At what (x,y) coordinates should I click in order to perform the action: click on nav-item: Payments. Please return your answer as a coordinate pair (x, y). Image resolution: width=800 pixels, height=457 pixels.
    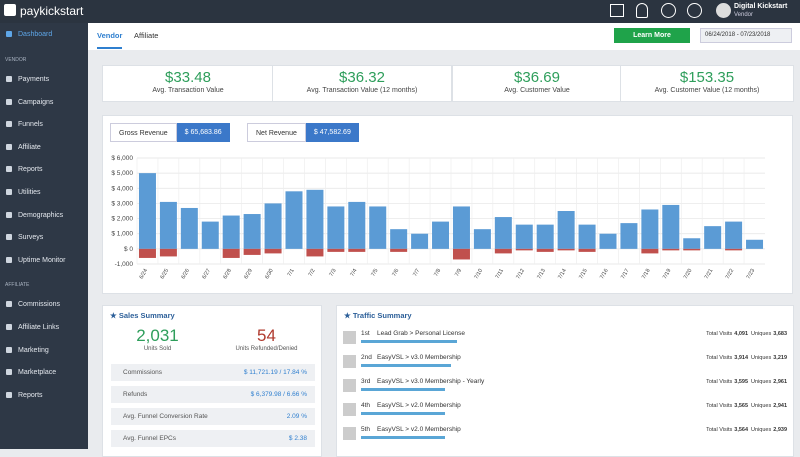
    Looking at the image, I should click on (27, 79).